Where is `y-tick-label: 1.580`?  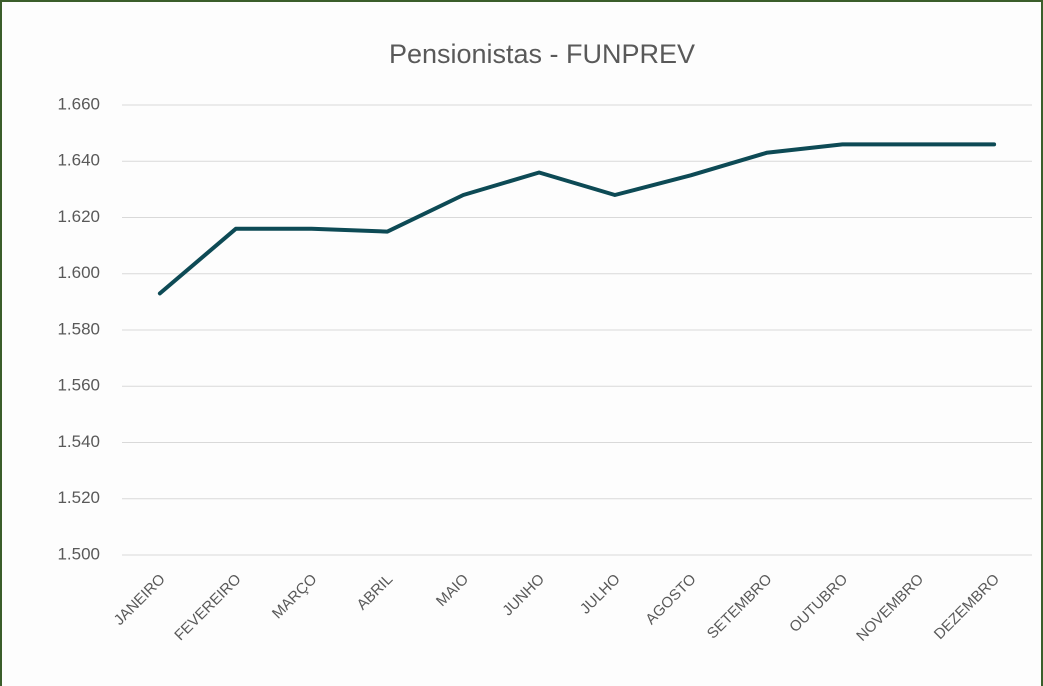
y-tick-label: 1.580 is located at coordinates (78, 328).